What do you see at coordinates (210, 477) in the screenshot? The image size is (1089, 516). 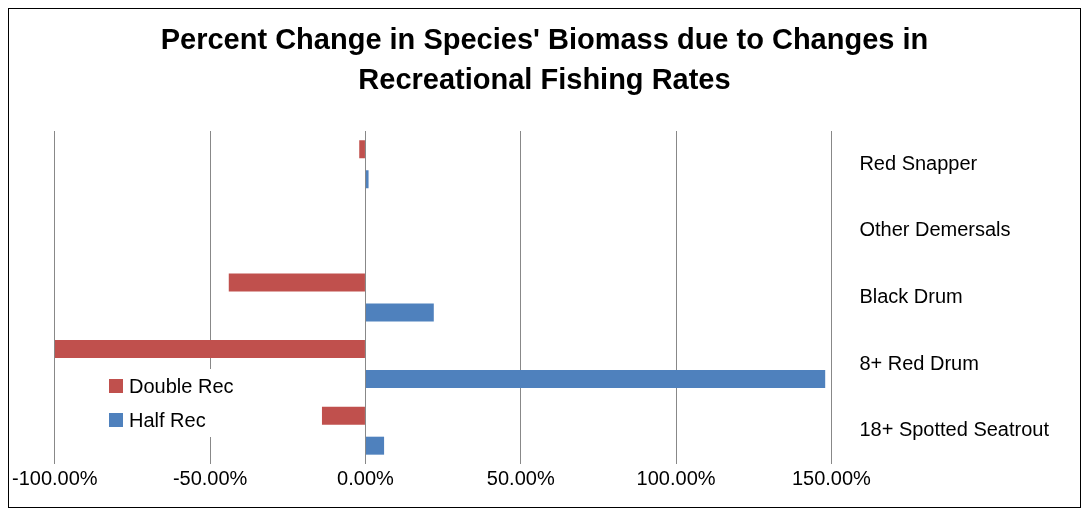 I see `x-tick-label: -50.00%` at bounding box center [210, 477].